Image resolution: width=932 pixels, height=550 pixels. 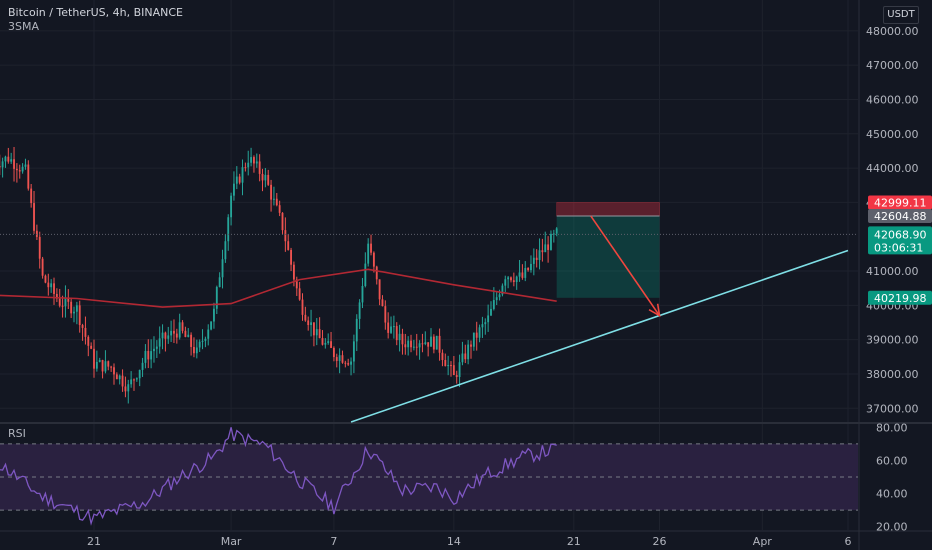 What do you see at coordinates (900, 215) in the screenshot?
I see `entry-price-tag: 42604.88` at bounding box center [900, 215].